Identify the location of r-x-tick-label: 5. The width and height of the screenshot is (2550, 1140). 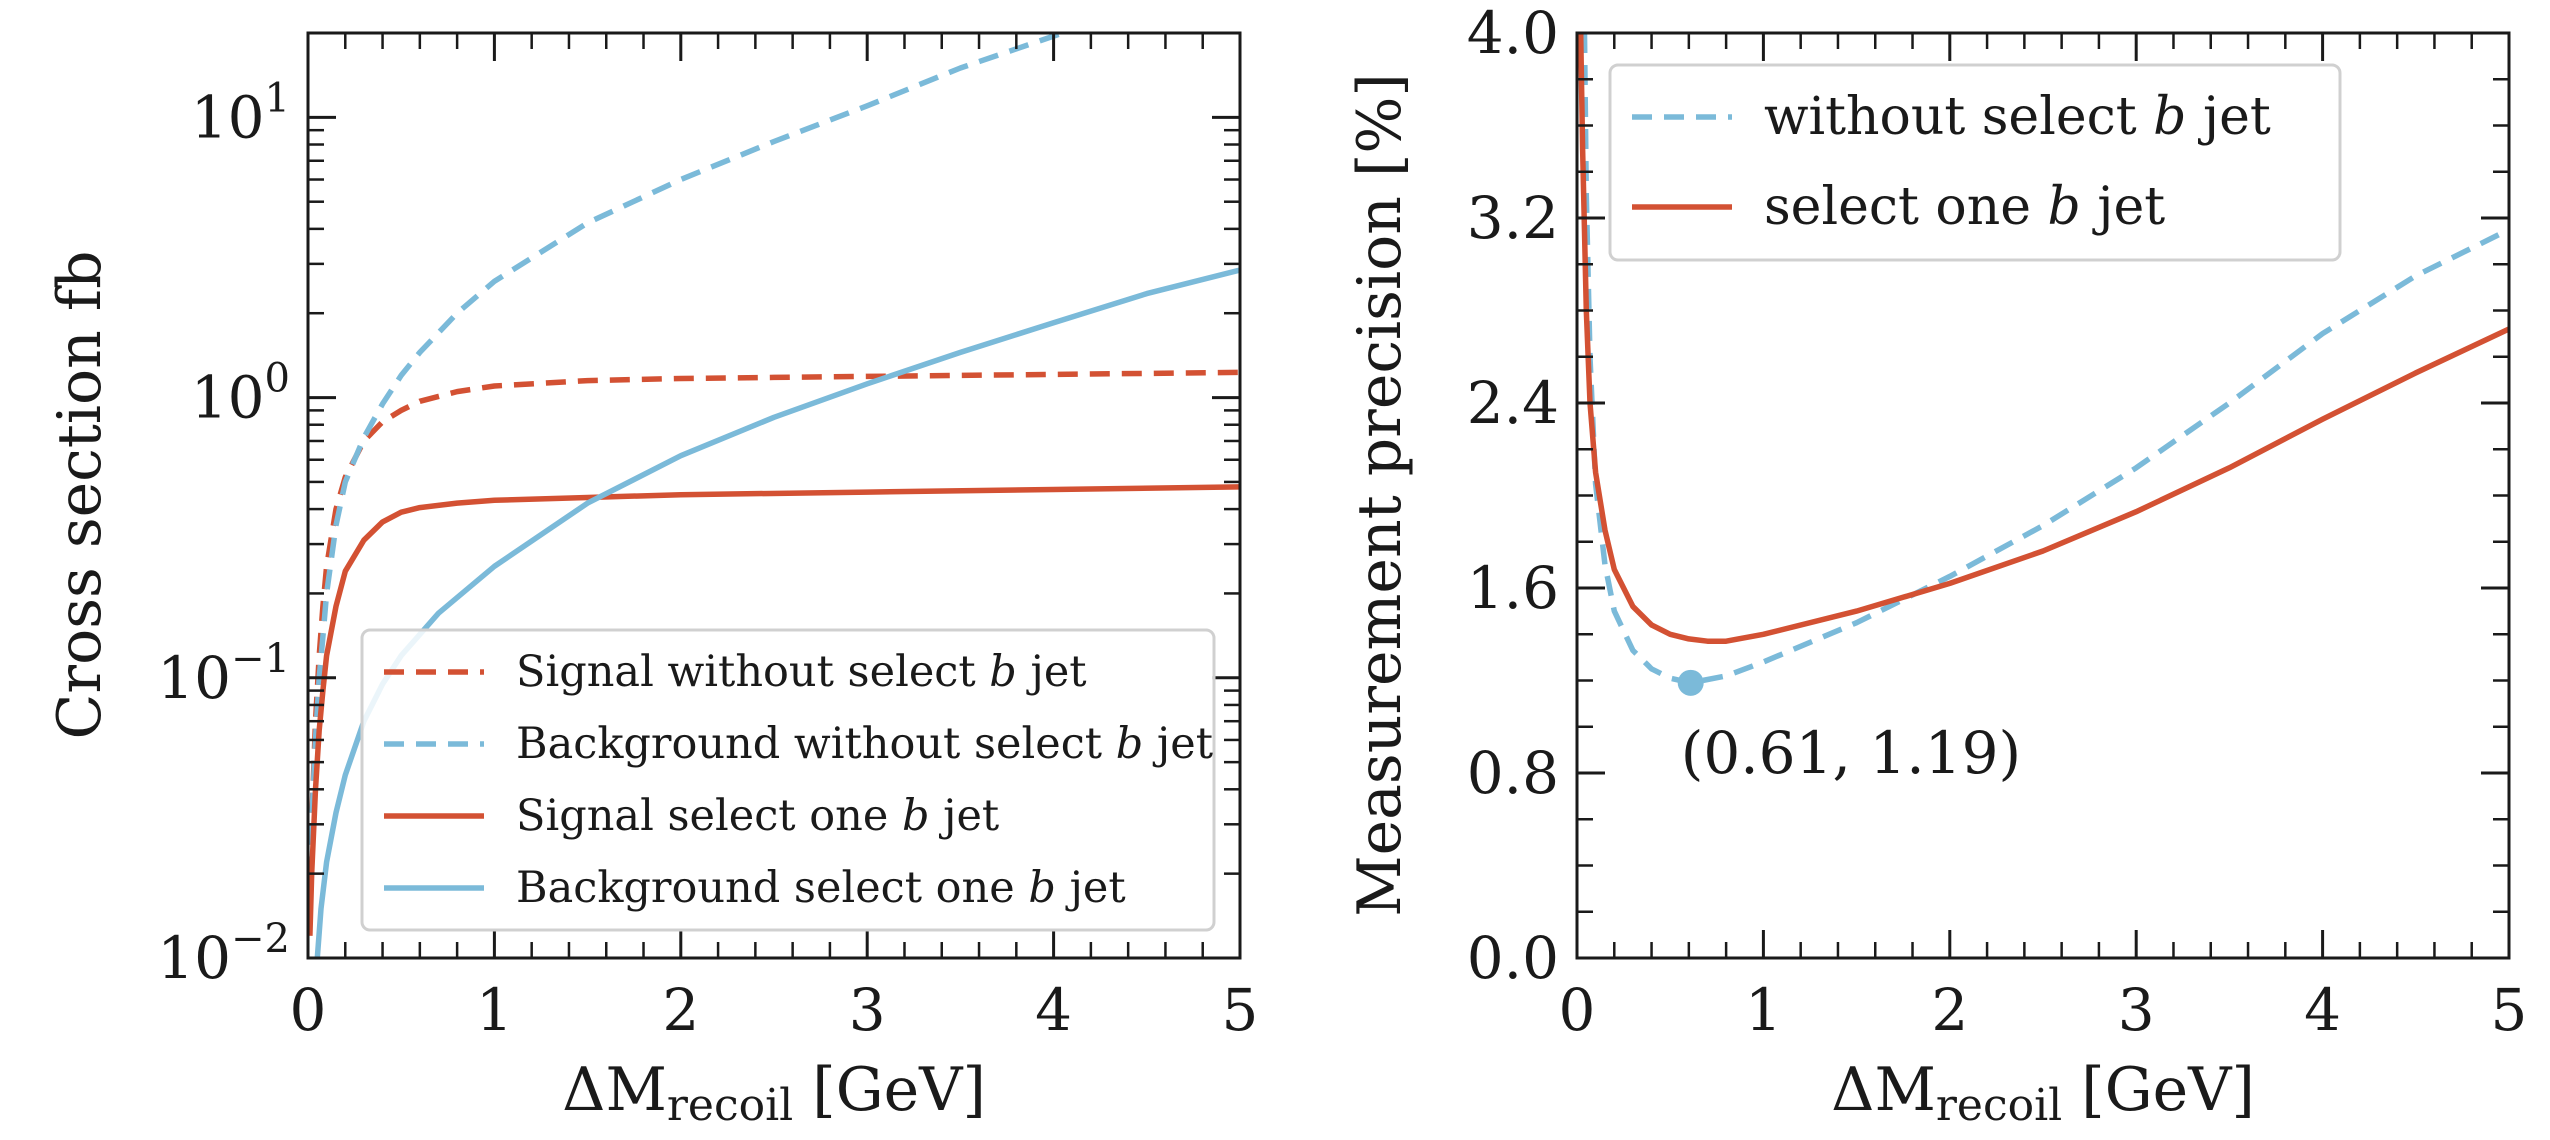
(2509, 1010).